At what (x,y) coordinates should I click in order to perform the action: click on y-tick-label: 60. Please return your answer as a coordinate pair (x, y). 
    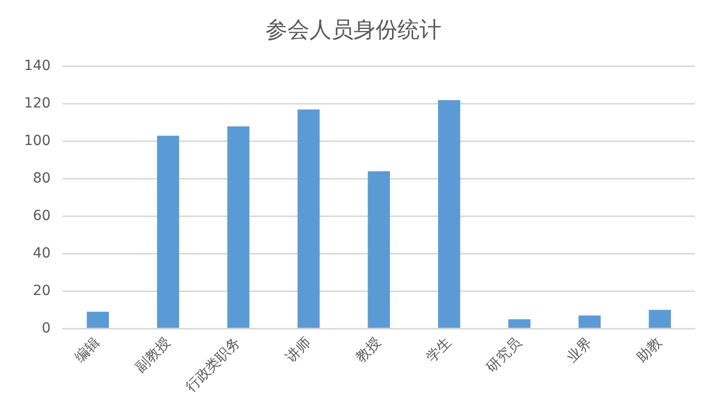
    Looking at the image, I should click on (41, 216).